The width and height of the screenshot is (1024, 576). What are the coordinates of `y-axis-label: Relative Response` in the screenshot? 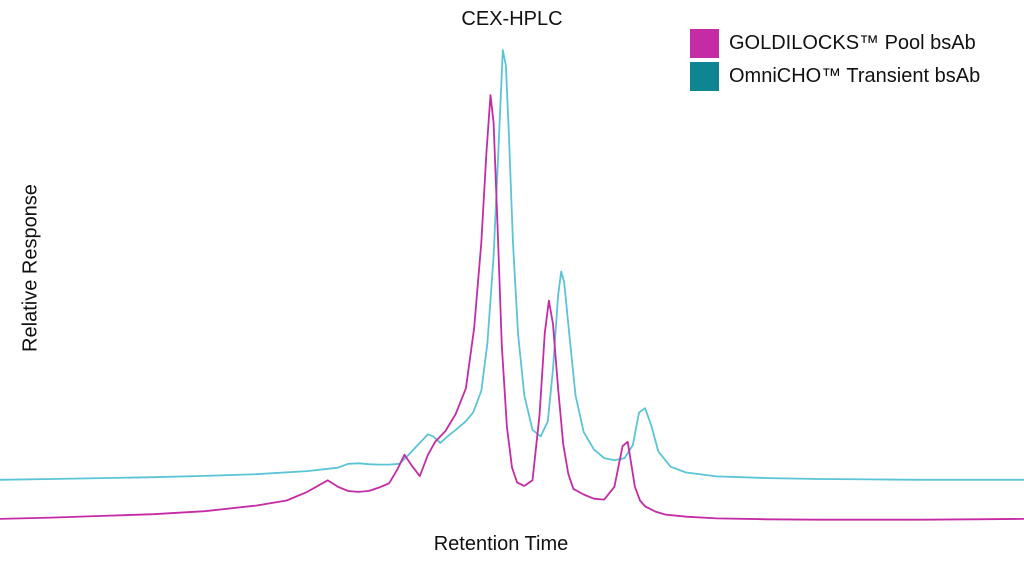 It's located at (30, 268).